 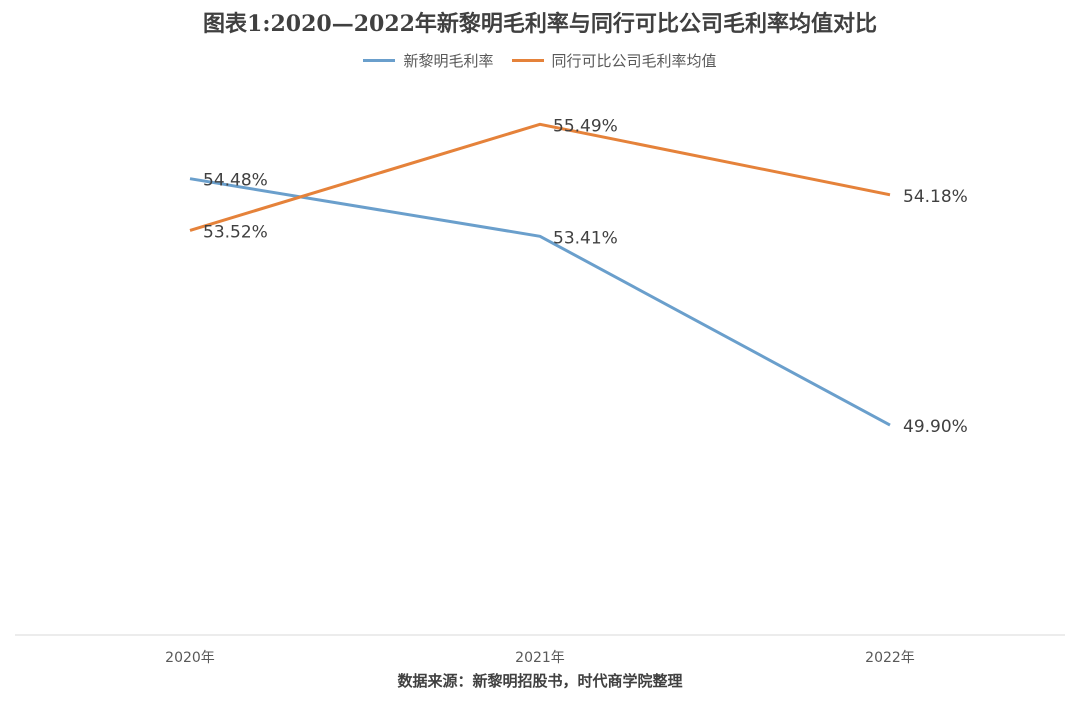 I want to click on x-tick-label: 2021年, so click(x=540, y=658).